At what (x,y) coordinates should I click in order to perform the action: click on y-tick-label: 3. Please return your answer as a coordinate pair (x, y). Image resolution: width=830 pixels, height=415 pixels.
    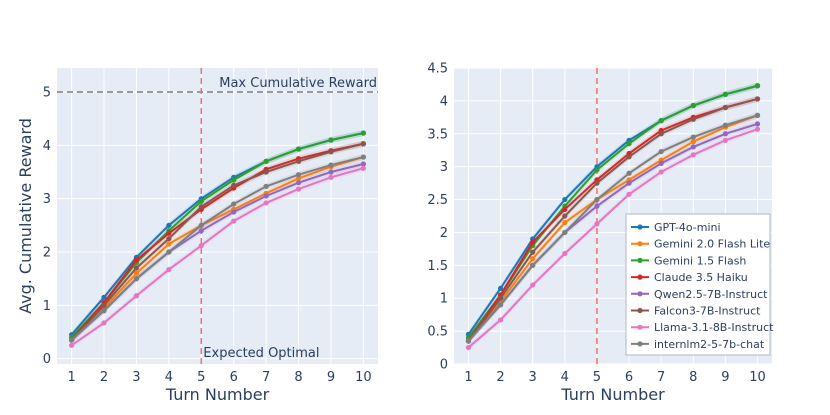
    Looking at the image, I should click on (444, 167).